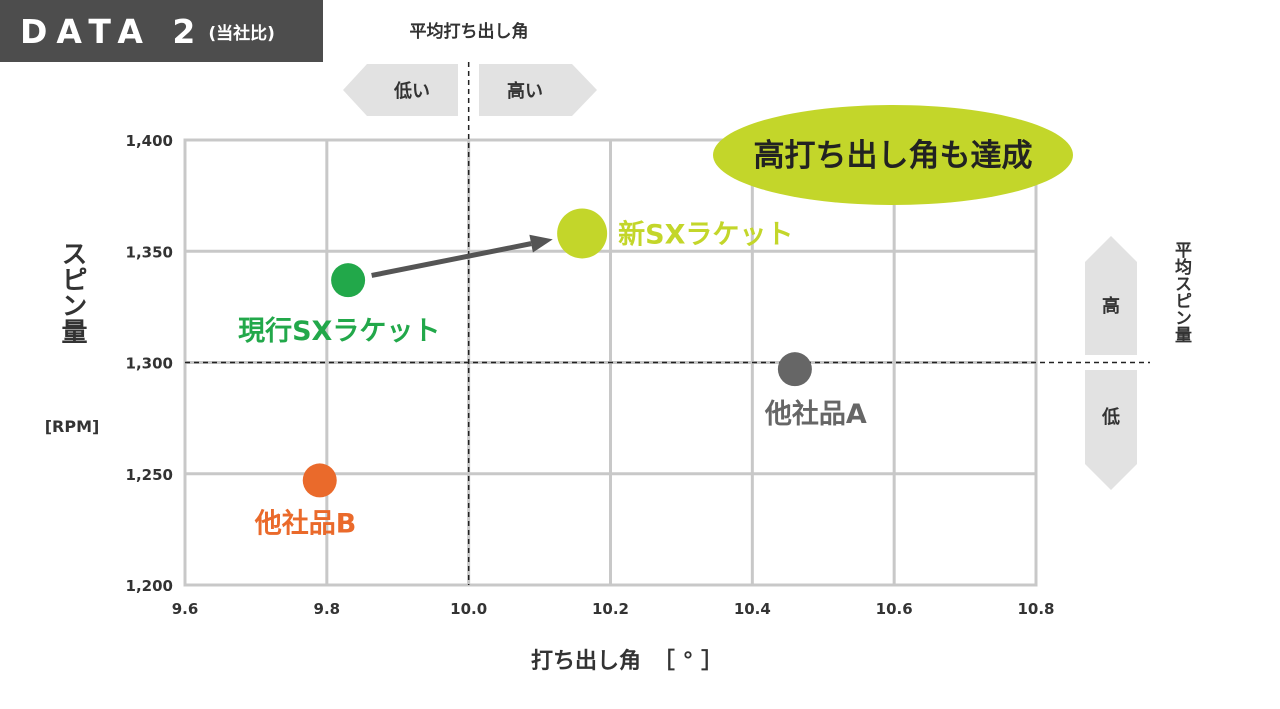  I want to click on point-competitor-a, so click(794, 369).